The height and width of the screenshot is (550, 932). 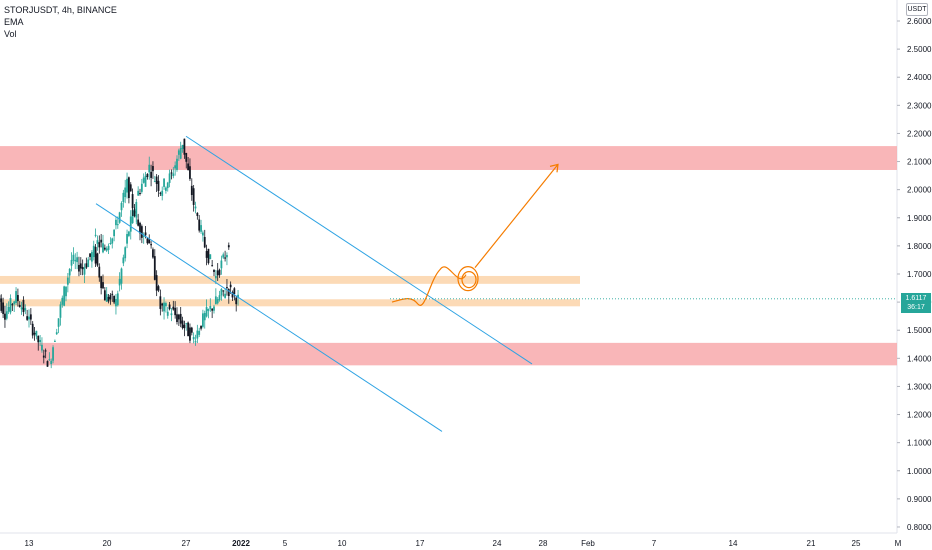 What do you see at coordinates (14, 22) in the screenshot?
I see `legend-ema: EMA` at bounding box center [14, 22].